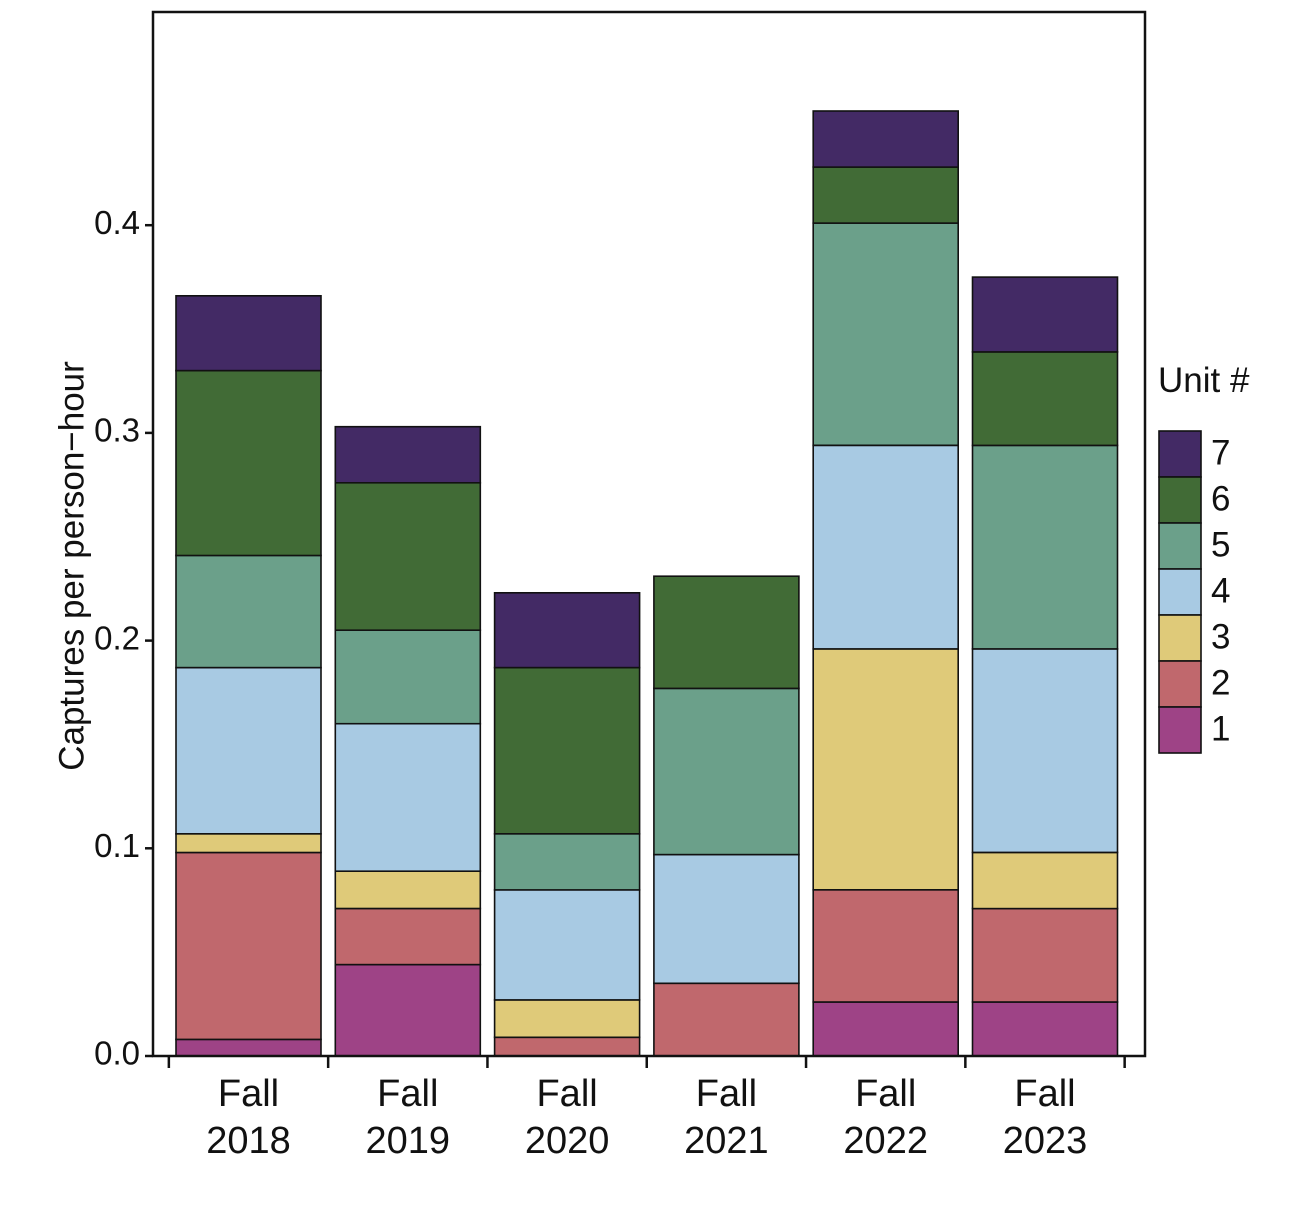 This screenshot has width=1300, height=1206. Describe the element at coordinates (408, 1117) in the screenshot. I see `x-tick-label: Fall 2019` at that location.